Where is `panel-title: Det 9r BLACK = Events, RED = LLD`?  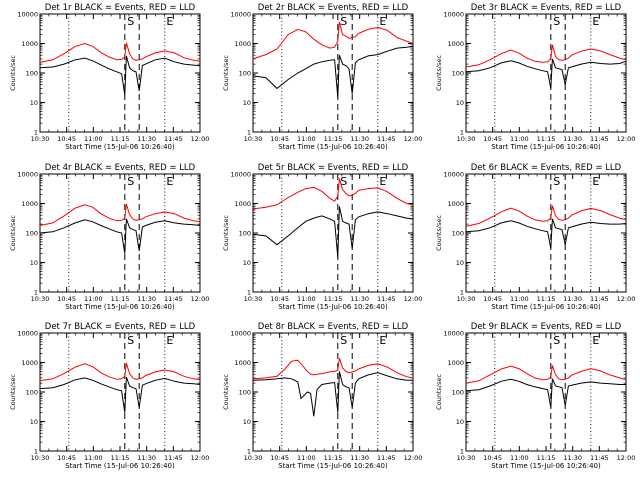 panel-title: Det 9r BLACK = Events, RED = LLD is located at coordinates (546, 327).